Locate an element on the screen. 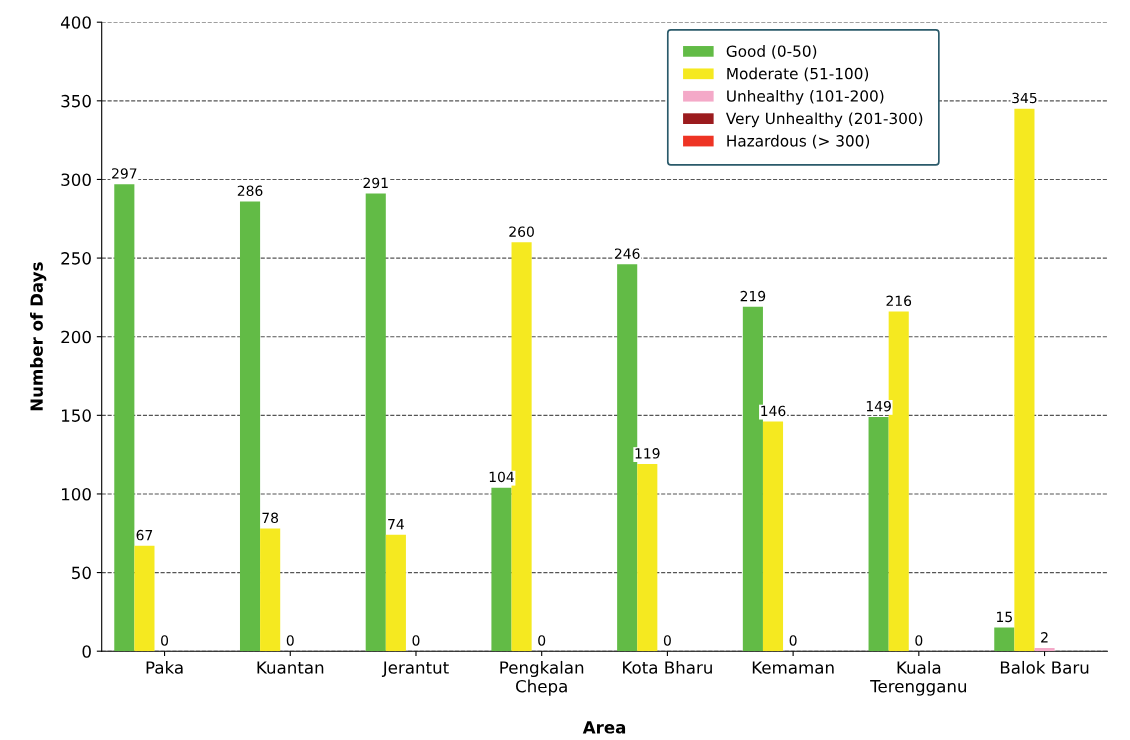 The height and width of the screenshot is (740, 1130). data-label: 286 is located at coordinates (250, 190).